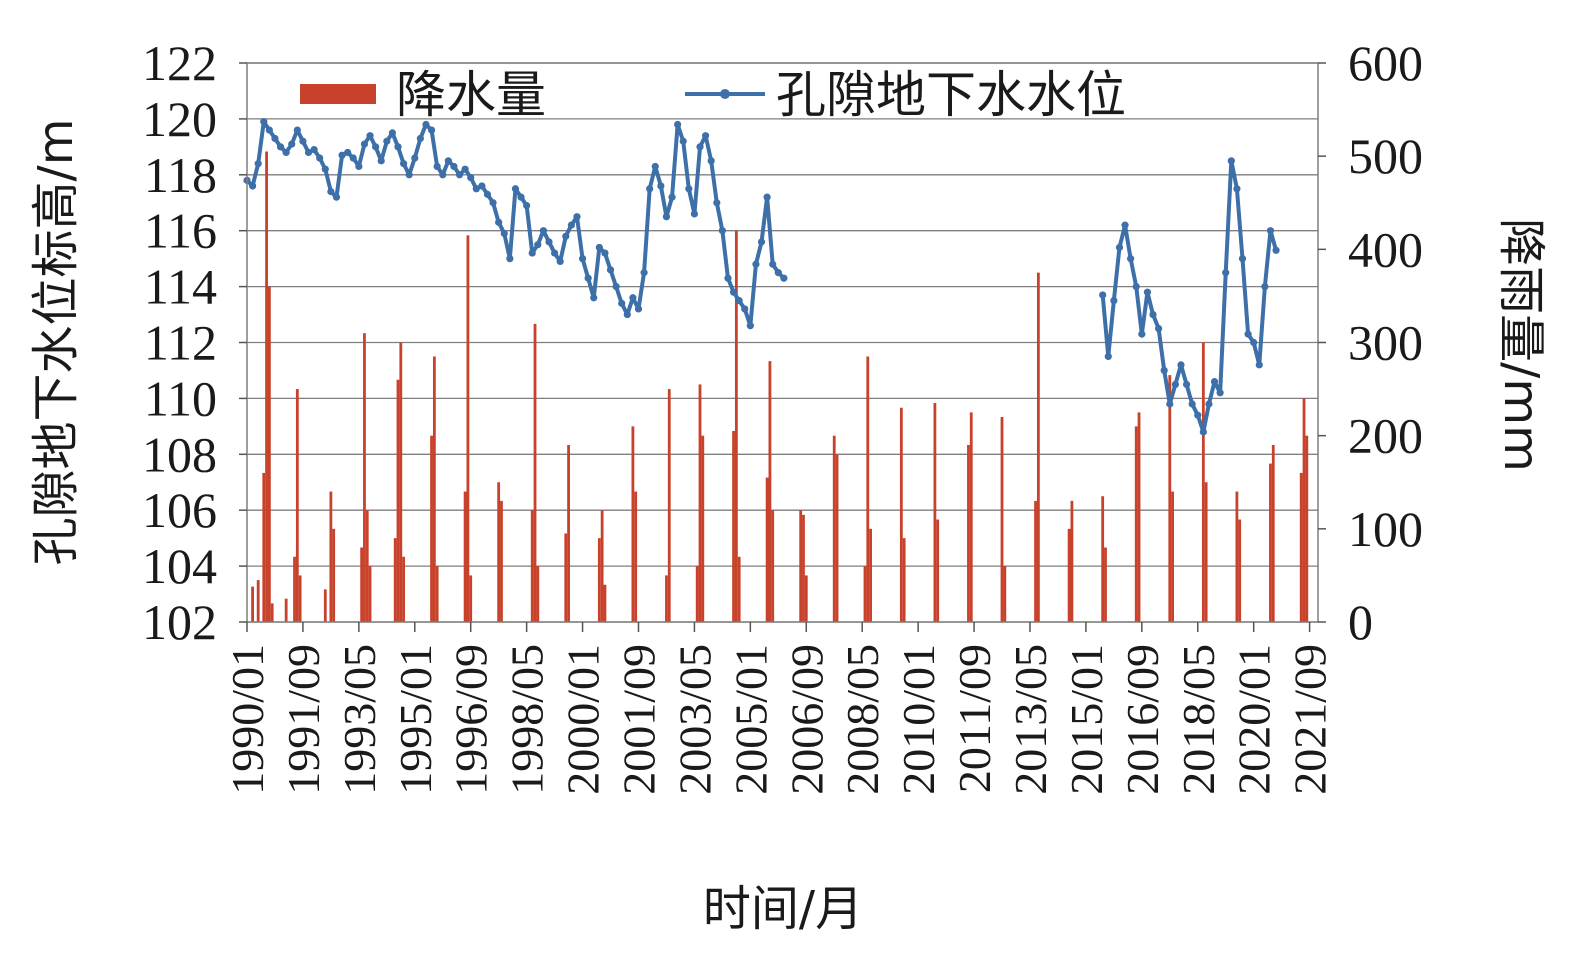  I want to click on y-left-tick-label: 102, so click(179, 622).